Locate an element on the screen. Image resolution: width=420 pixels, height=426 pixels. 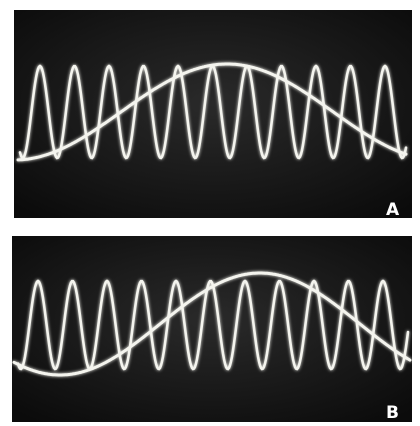
panel-label: A is located at coordinates (393, 210).